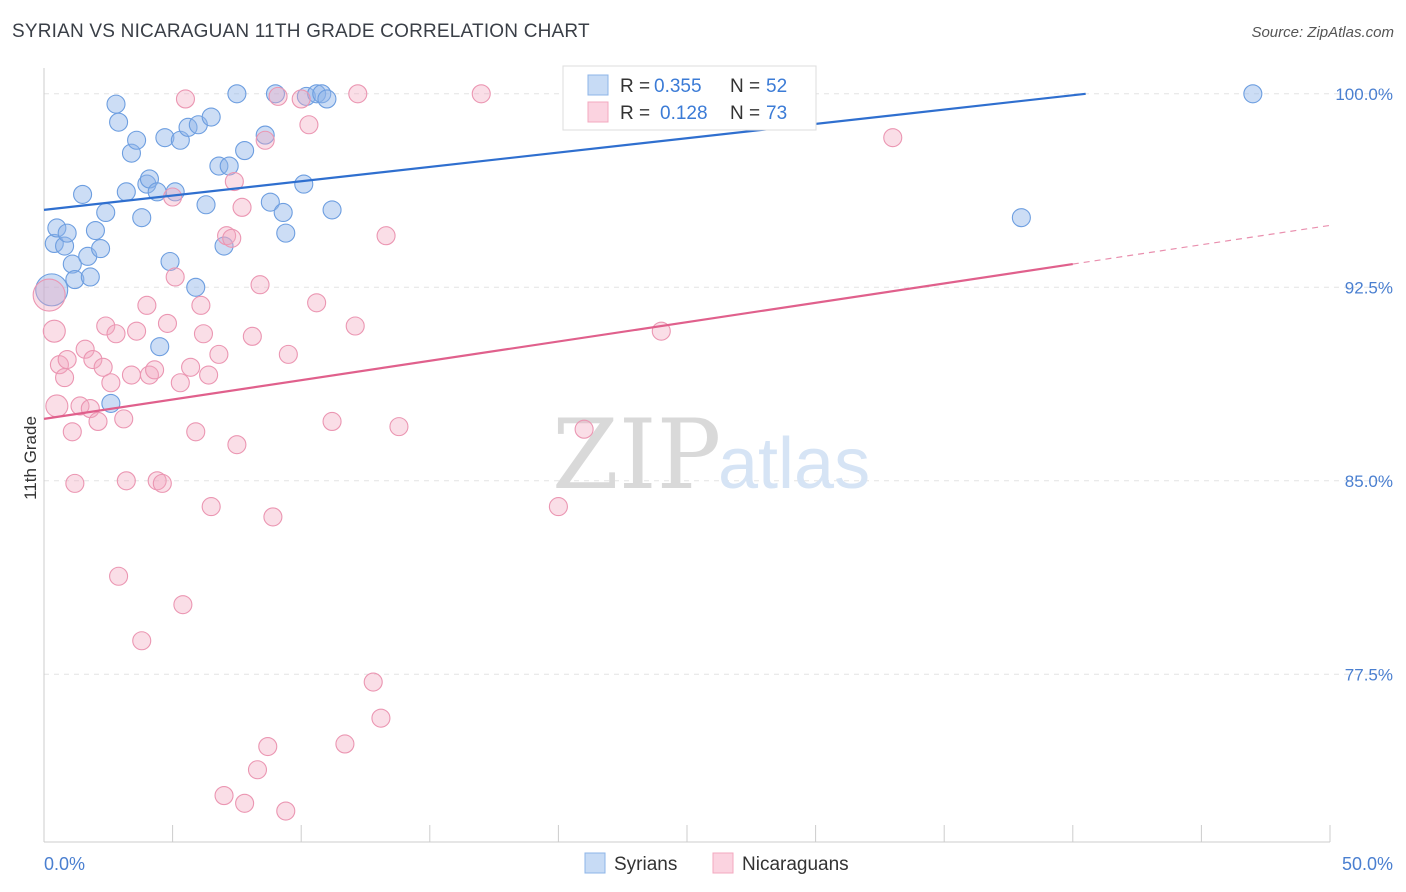  Describe the element at coordinates (1322, 32) in the screenshot. I see `source-credit: Source: ZipAtlas.com` at that location.